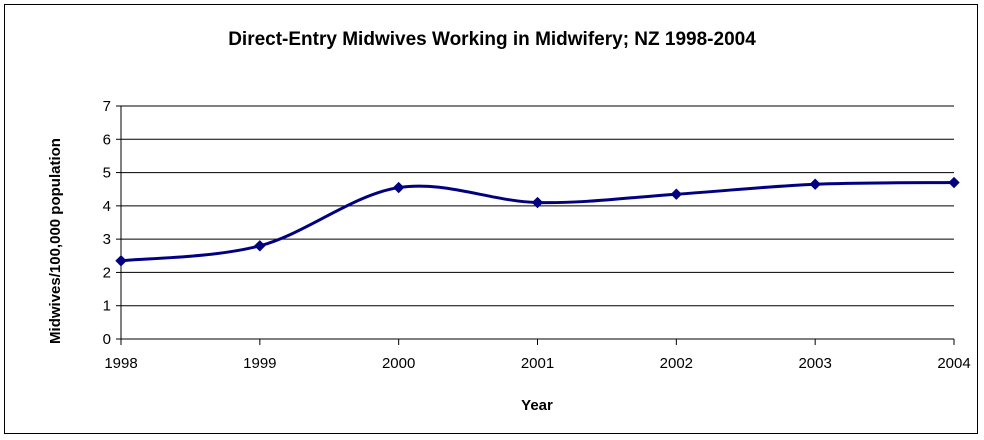 This screenshot has height=440, width=984. I want to click on x-tick-label: 2004, so click(953, 363).